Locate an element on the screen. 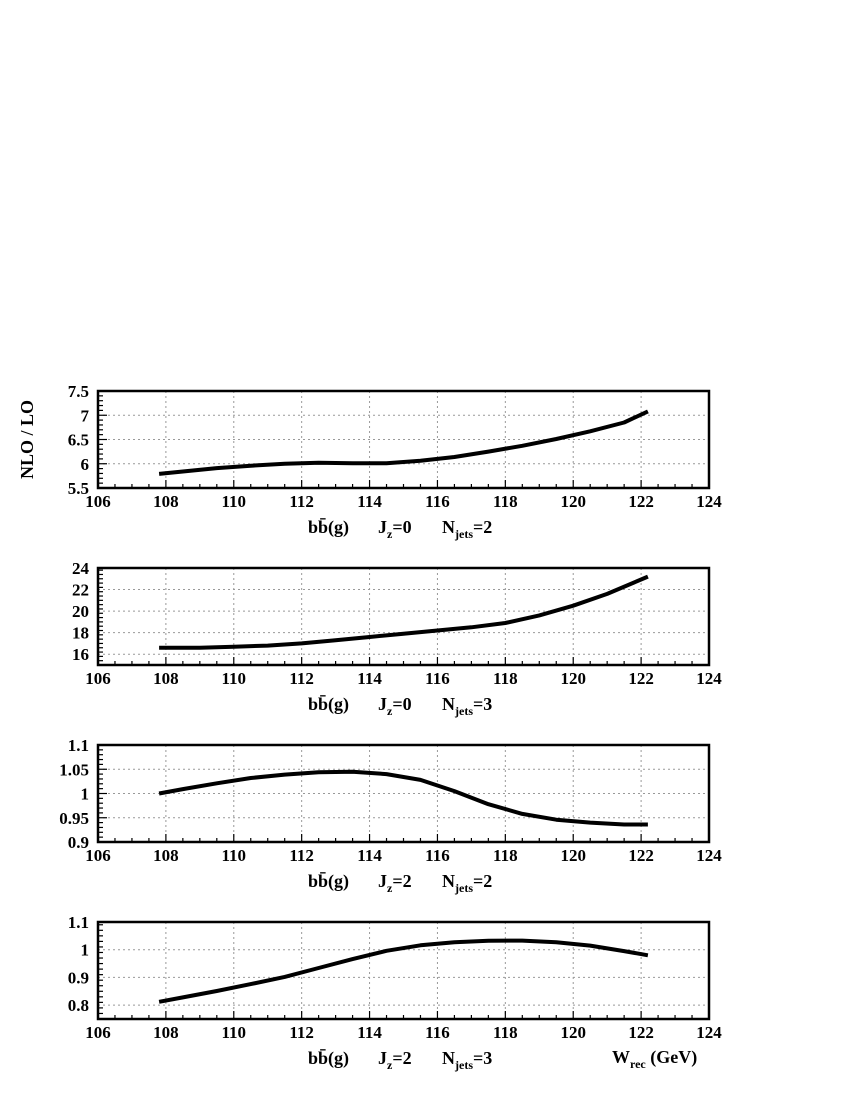  y-tick-label: 5.5 is located at coordinates (78, 488).